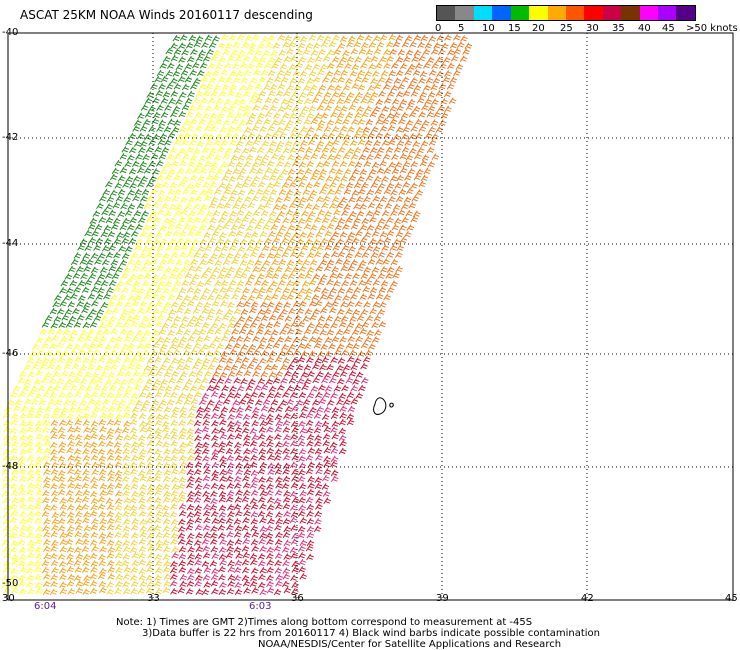 This screenshot has height=650, width=740. I want to click on island-marion, so click(380, 406).